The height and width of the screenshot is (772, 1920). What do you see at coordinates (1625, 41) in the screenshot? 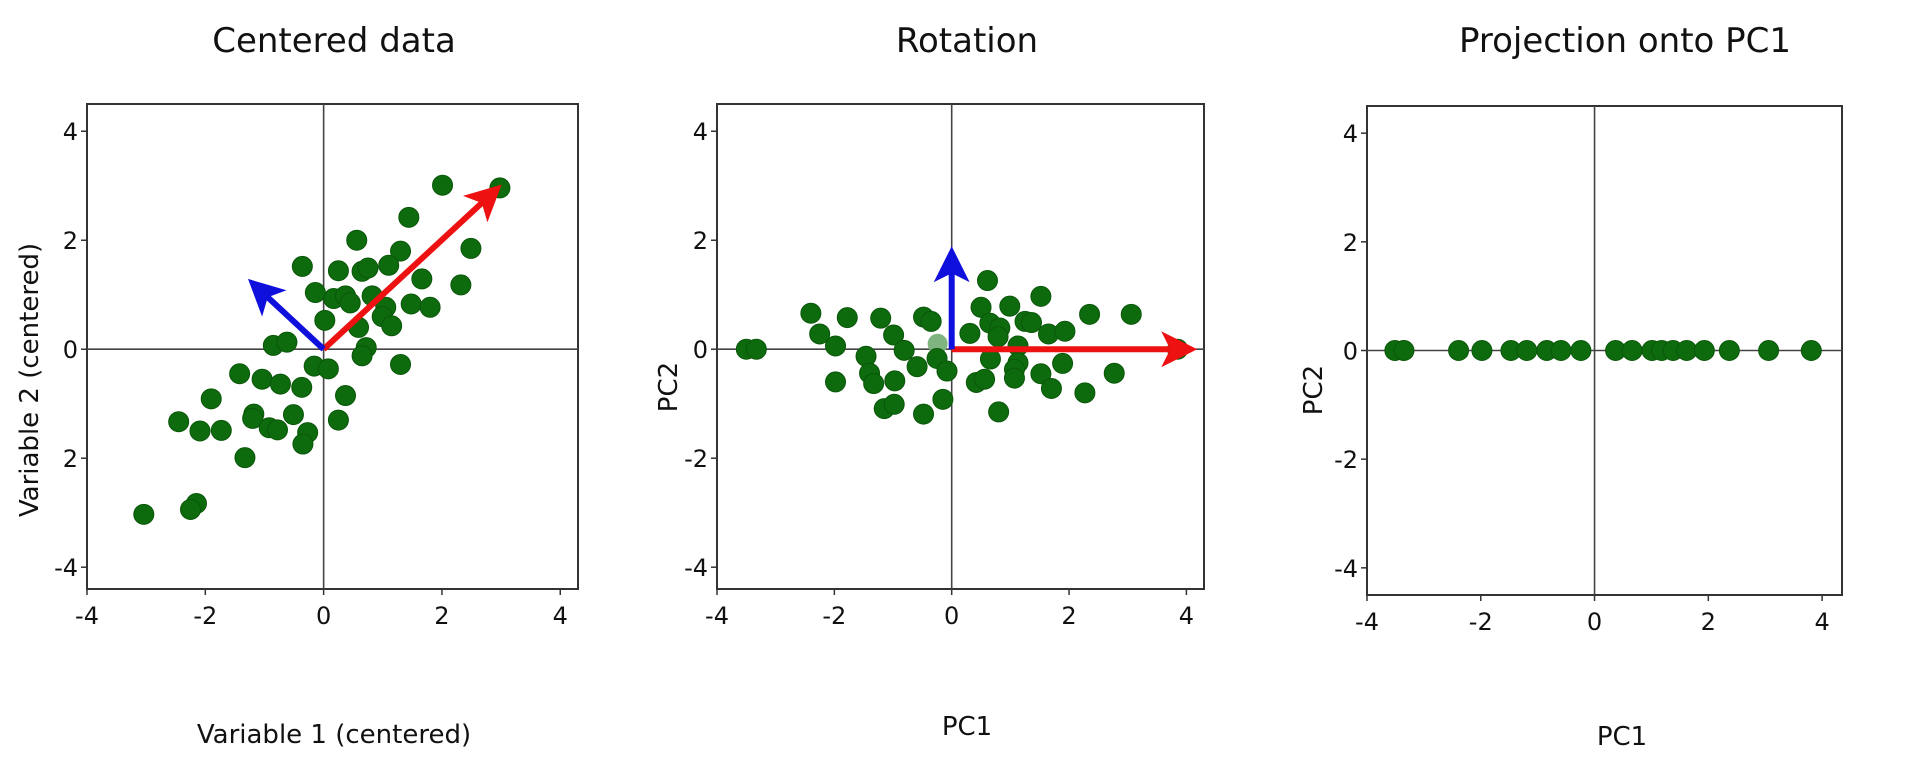
I see `chart-title: Projection onto PC1` at bounding box center [1625, 41].